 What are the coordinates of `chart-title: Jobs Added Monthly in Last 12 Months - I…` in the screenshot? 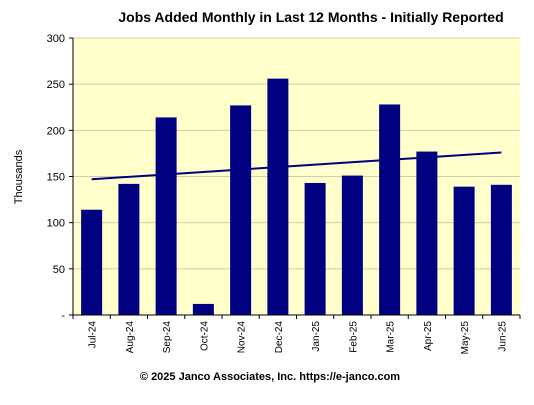 It's located at (310, 17).